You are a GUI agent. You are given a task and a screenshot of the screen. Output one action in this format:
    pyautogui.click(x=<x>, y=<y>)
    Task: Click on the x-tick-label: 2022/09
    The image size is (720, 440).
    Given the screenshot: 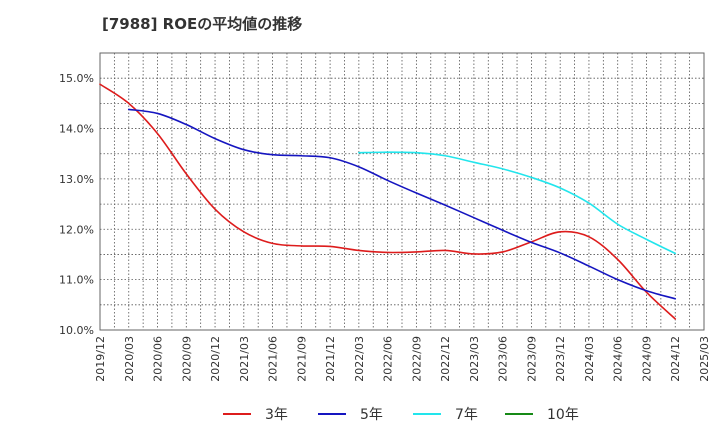 What is the action you would take?
    pyautogui.click(x=416, y=359)
    